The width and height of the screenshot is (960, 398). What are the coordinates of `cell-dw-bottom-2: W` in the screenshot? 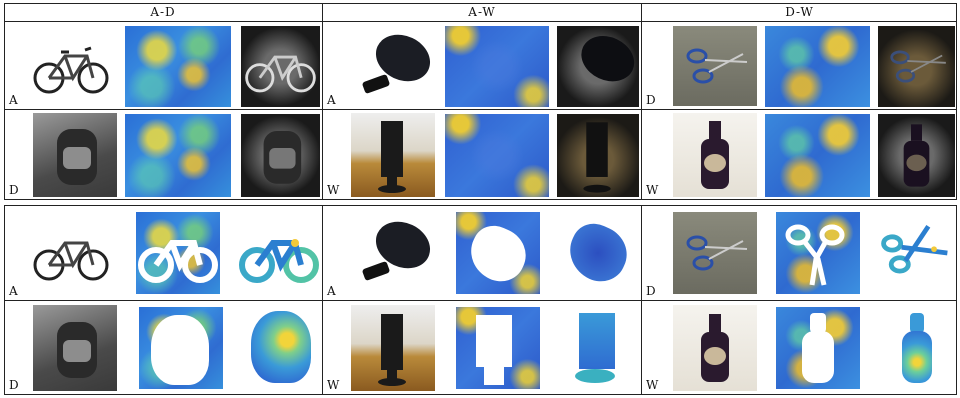 It's located at (799, 347).